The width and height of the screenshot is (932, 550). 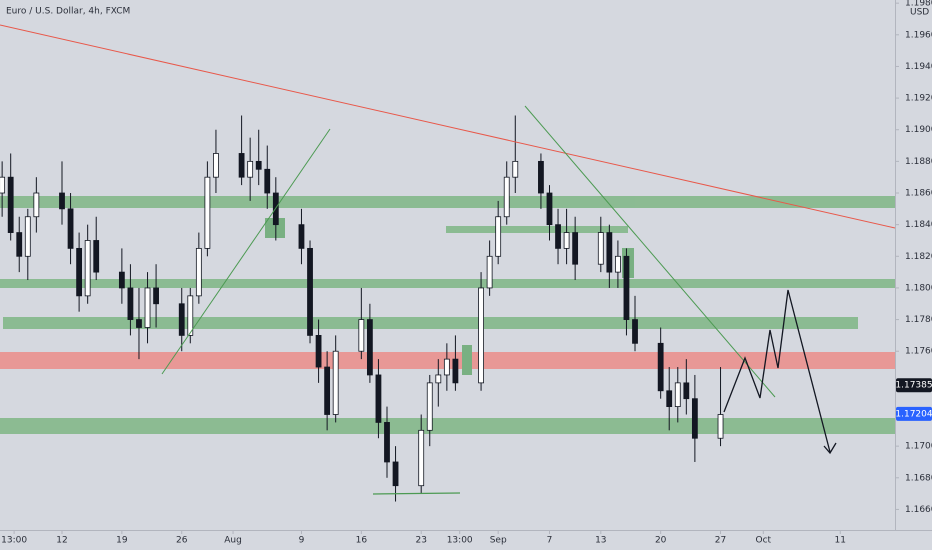 What do you see at coordinates (918, 194) in the screenshot?
I see `y-tick-label: 1.18600` at bounding box center [918, 194].